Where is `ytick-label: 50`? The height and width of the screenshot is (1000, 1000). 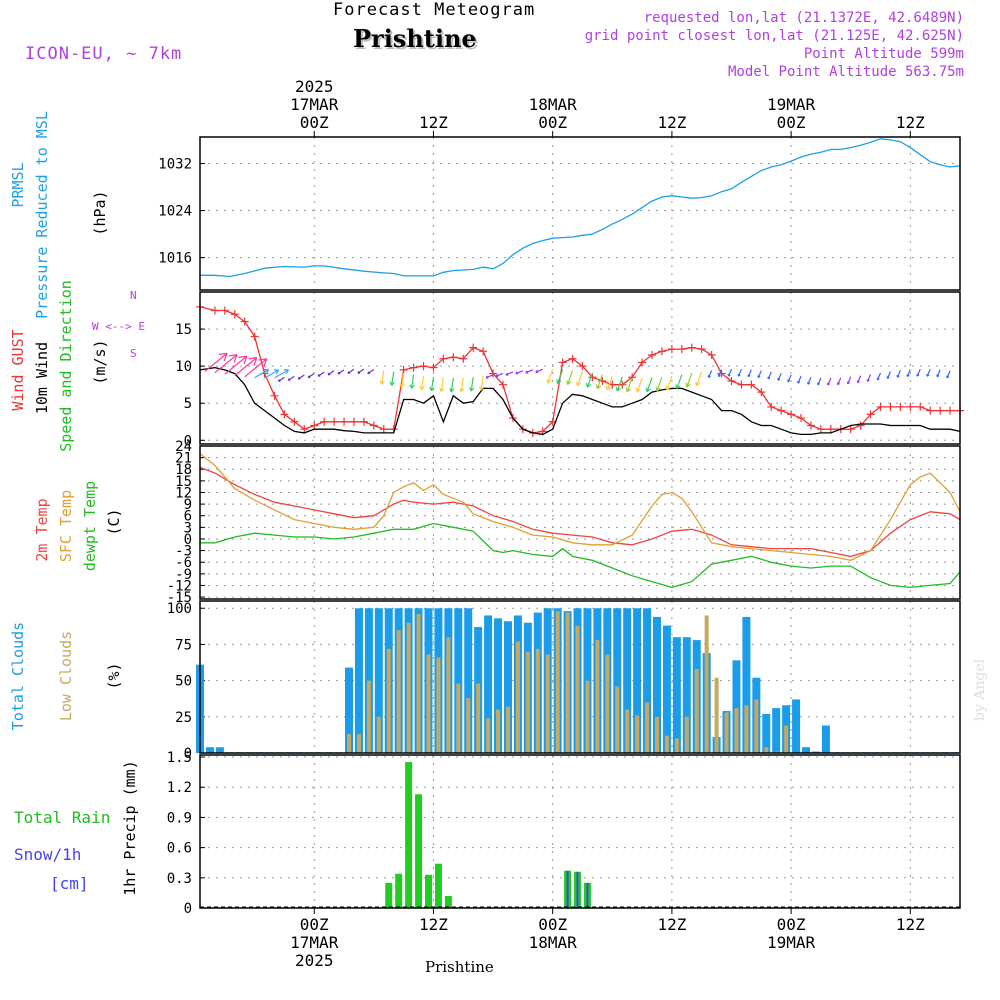 ytick-label: 50 is located at coordinates (183, 682).